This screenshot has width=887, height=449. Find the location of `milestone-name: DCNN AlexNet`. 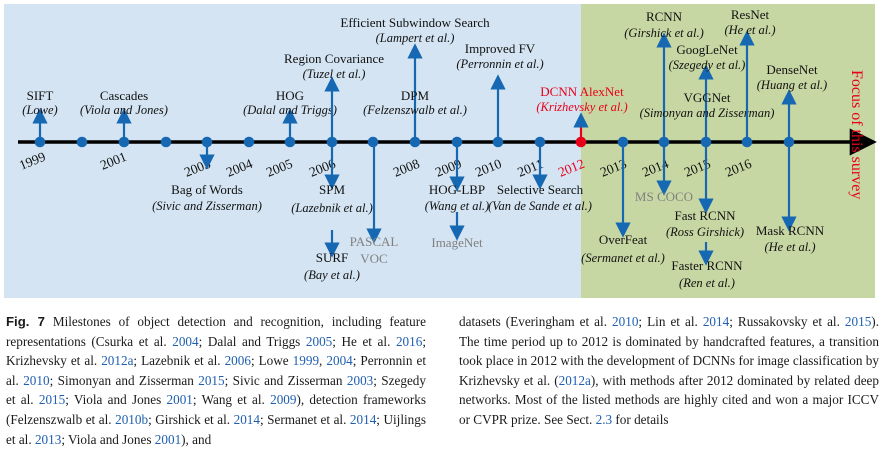

milestone-name: DCNN AlexNet is located at coordinates (582, 91).